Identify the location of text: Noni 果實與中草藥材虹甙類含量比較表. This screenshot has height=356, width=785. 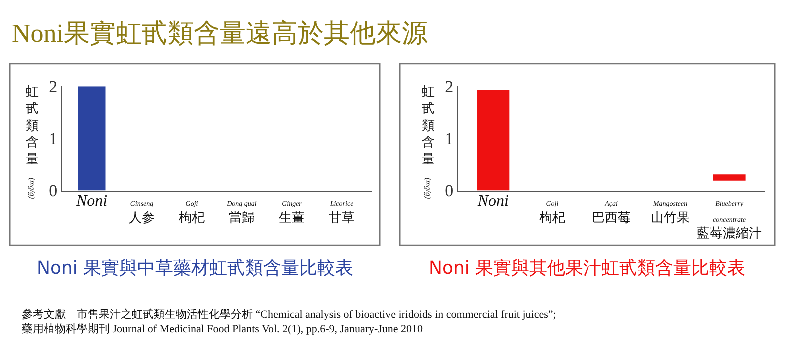
(195, 268).